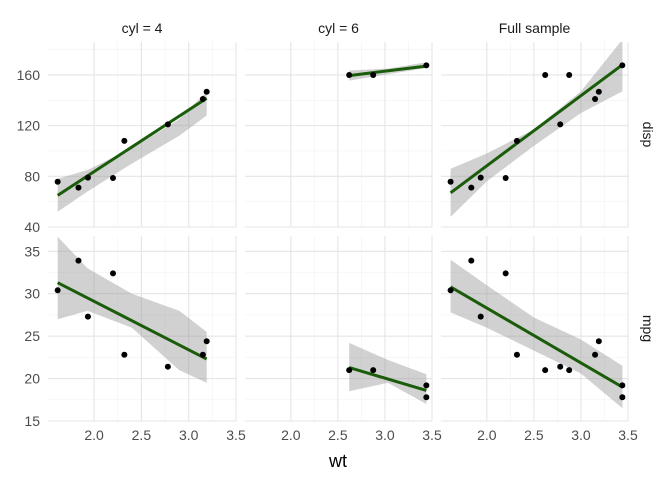 Image resolution: width=672 pixels, height=480 pixels. I want to click on y-tick-label: 120, so click(29, 126).